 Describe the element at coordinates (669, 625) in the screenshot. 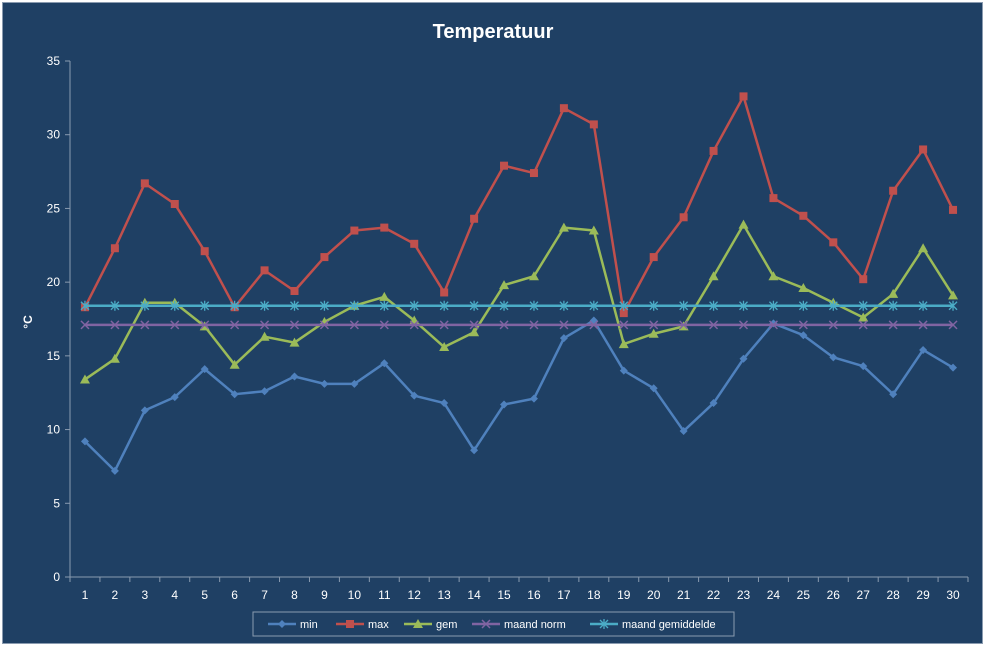

I see `legend-label: maand gemiddelde` at that location.